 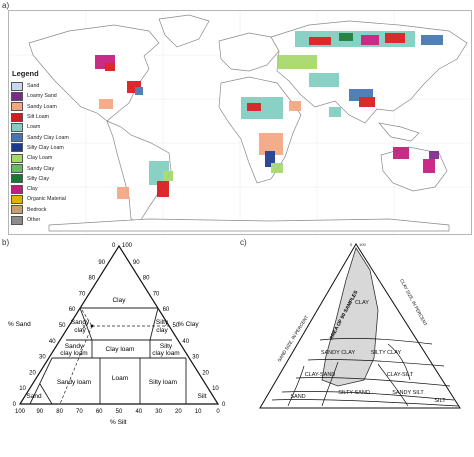 What do you see at coordinates (386, 353) in the screenshot?
I see `region-c-silty-clay: SILTY CLAY` at bounding box center [386, 353].